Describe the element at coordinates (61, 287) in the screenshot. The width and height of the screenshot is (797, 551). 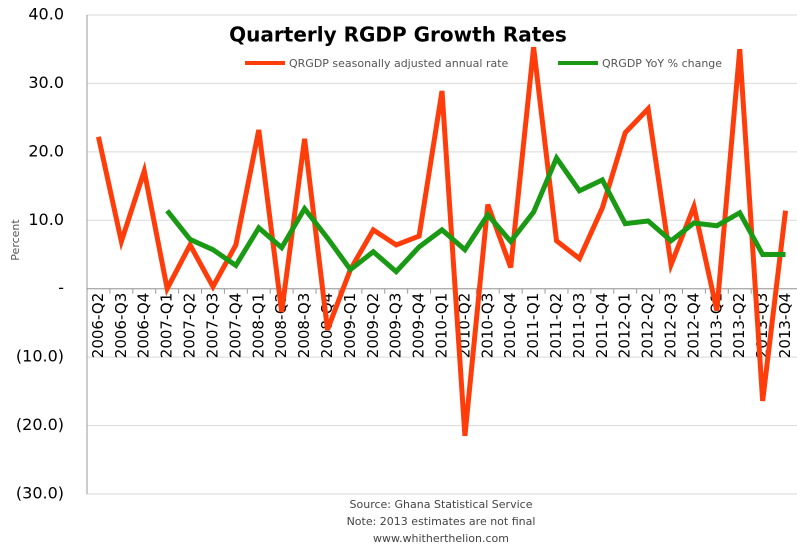
I see `y-tick-label: -` at that location.